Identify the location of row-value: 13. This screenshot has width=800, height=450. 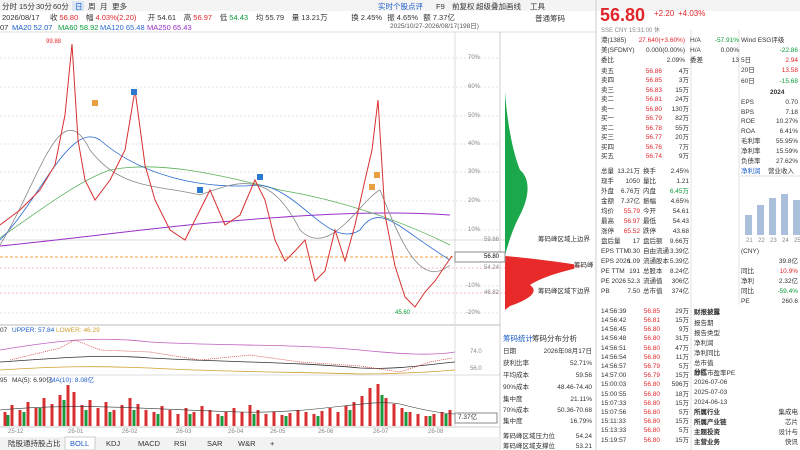
(735, 60).